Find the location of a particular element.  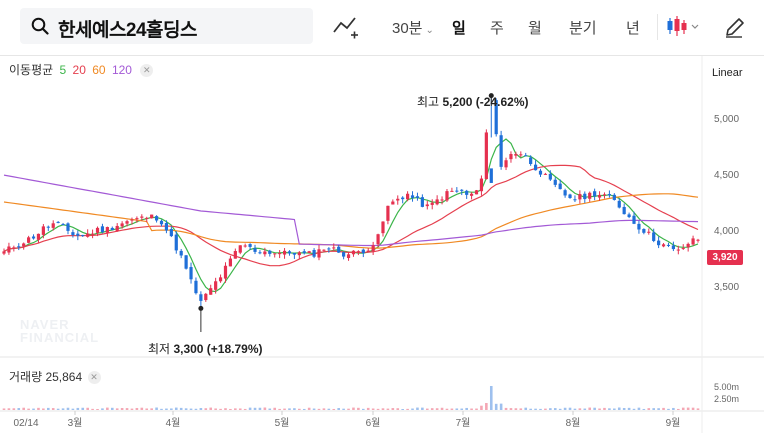

volume-close-icon: ✕ is located at coordinates (94, 377).